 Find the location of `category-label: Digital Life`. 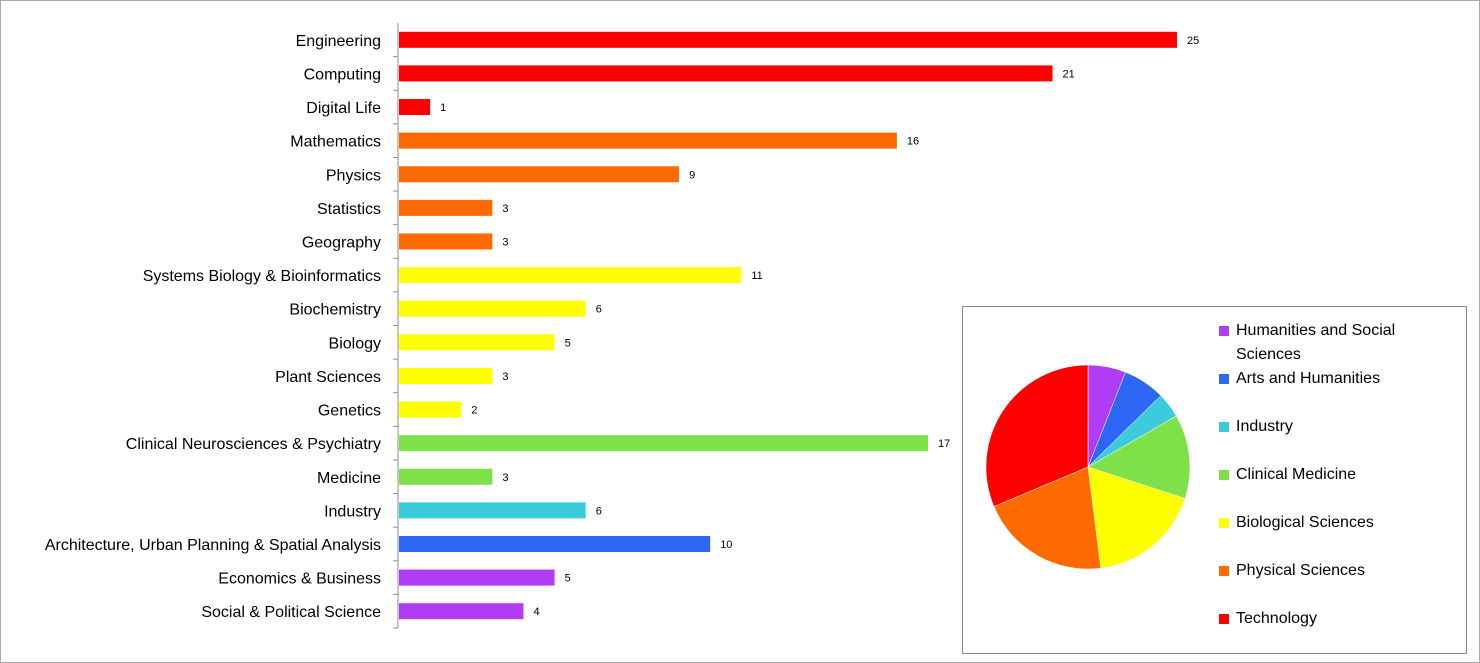

category-label: Digital Life is located at coordinates (343, 108).